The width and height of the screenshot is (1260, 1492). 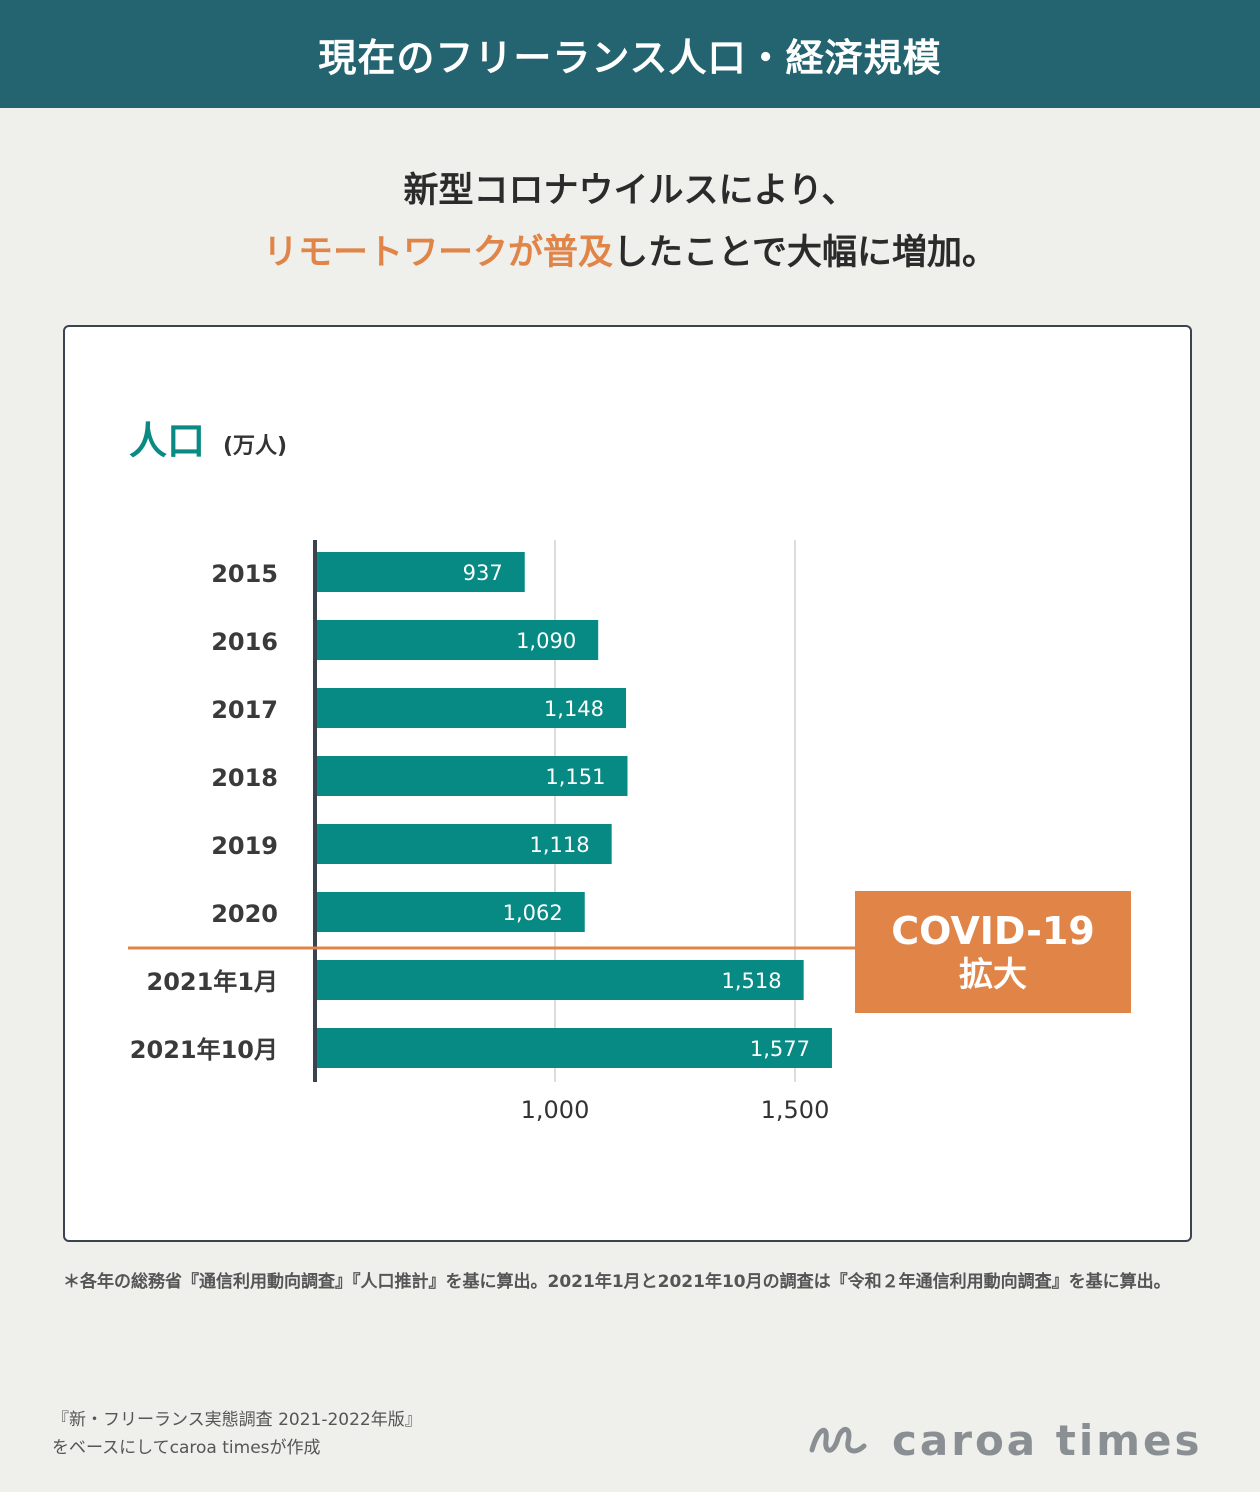 What do you see at coordinates (630, 57) in the screenshot?
I see `page-title: 現在のフリーランス人口・経済規模` at bounding box center [630, 57].